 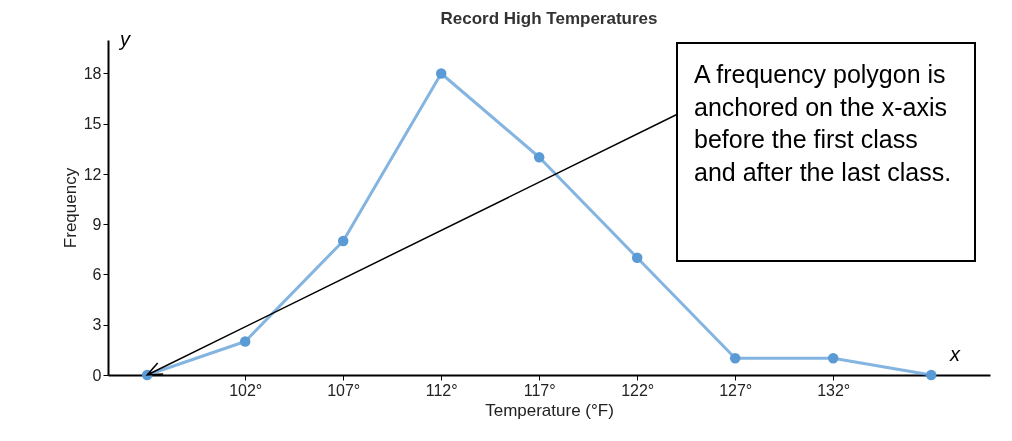 I want to click on annotation: x, so click(x=955, y=354).